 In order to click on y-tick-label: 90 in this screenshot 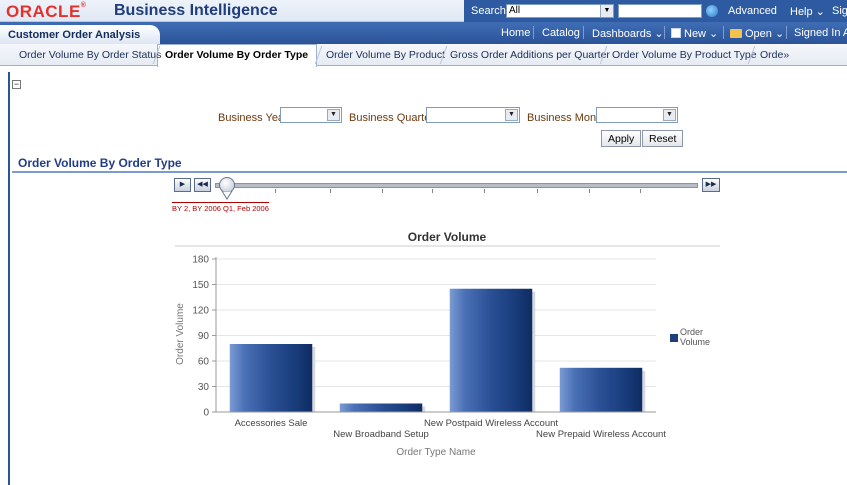, I will do `click(204, 336)`.